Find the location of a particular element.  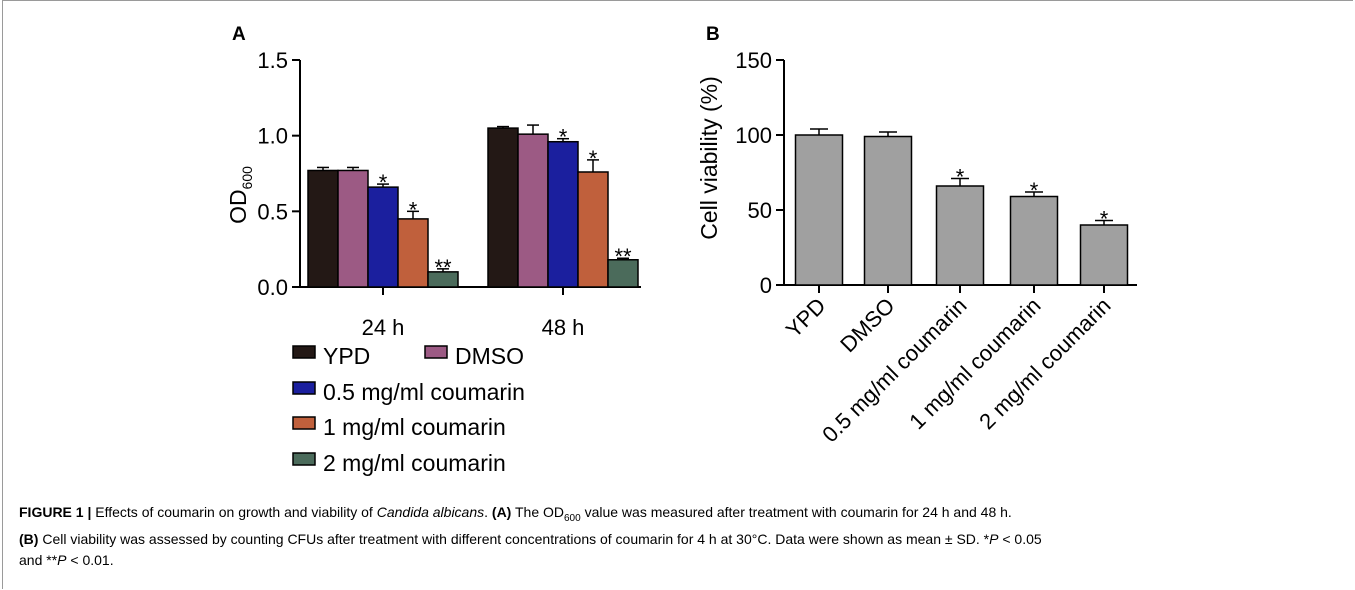

panel-b-y-tick-label: 0 is located at coordinates (766, 285).